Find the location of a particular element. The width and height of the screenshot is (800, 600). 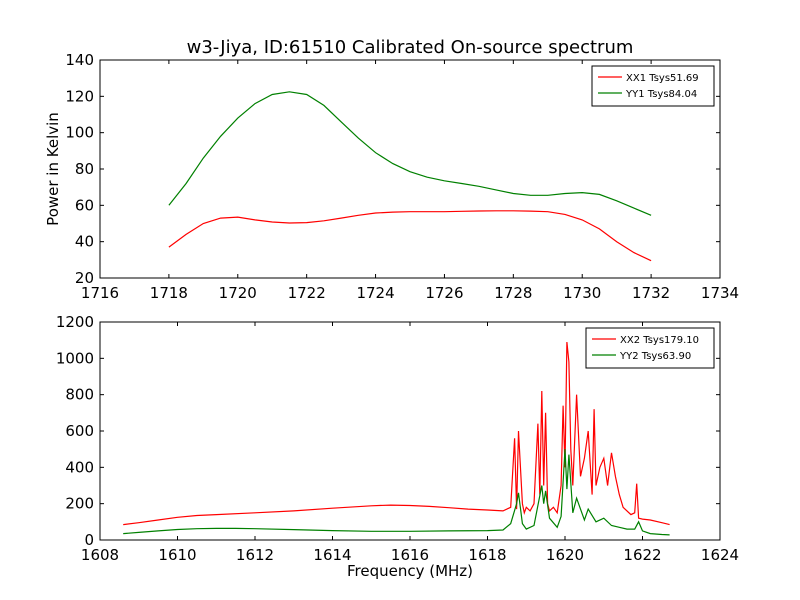

x-tick-label: 1722 is located at coordinates (307, 293).